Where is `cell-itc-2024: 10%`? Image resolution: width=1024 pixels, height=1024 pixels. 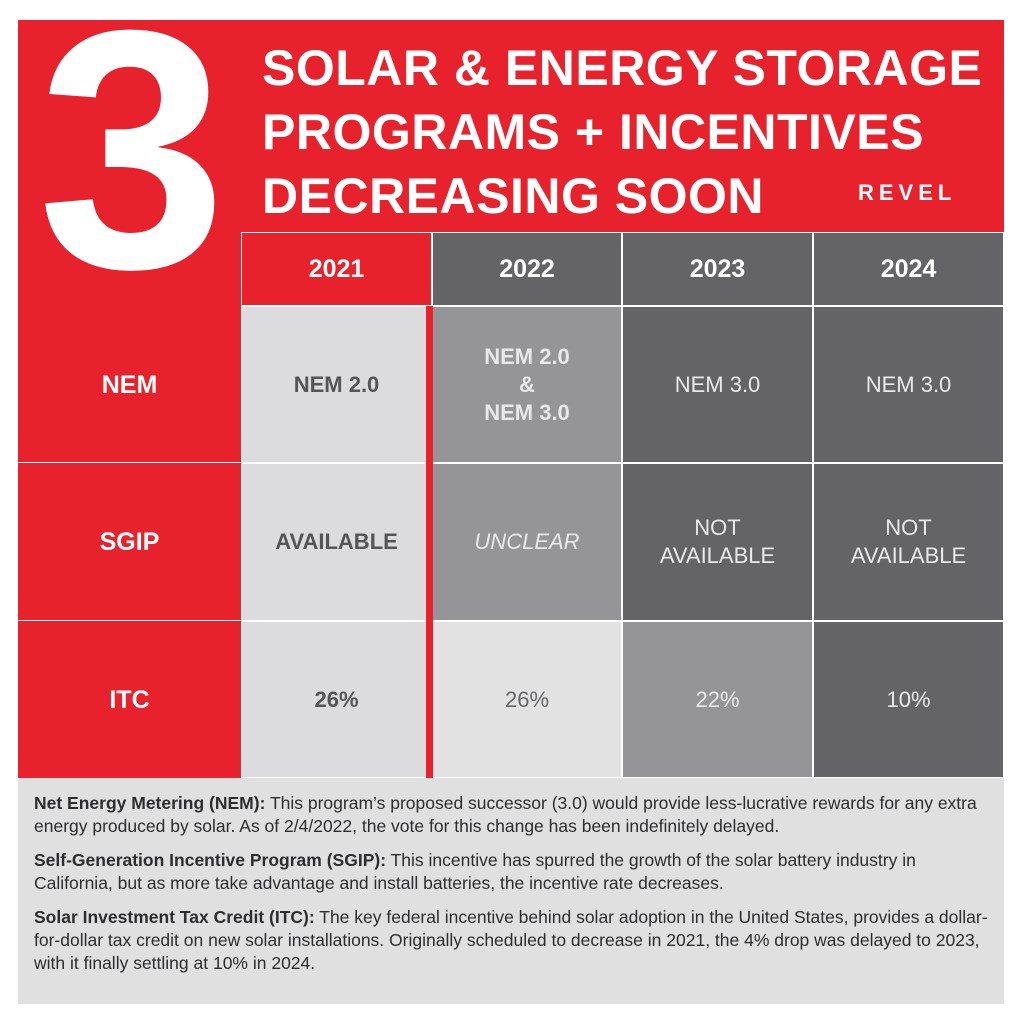
cell-itc-2024: 10% is located at coordinates (908, 699).